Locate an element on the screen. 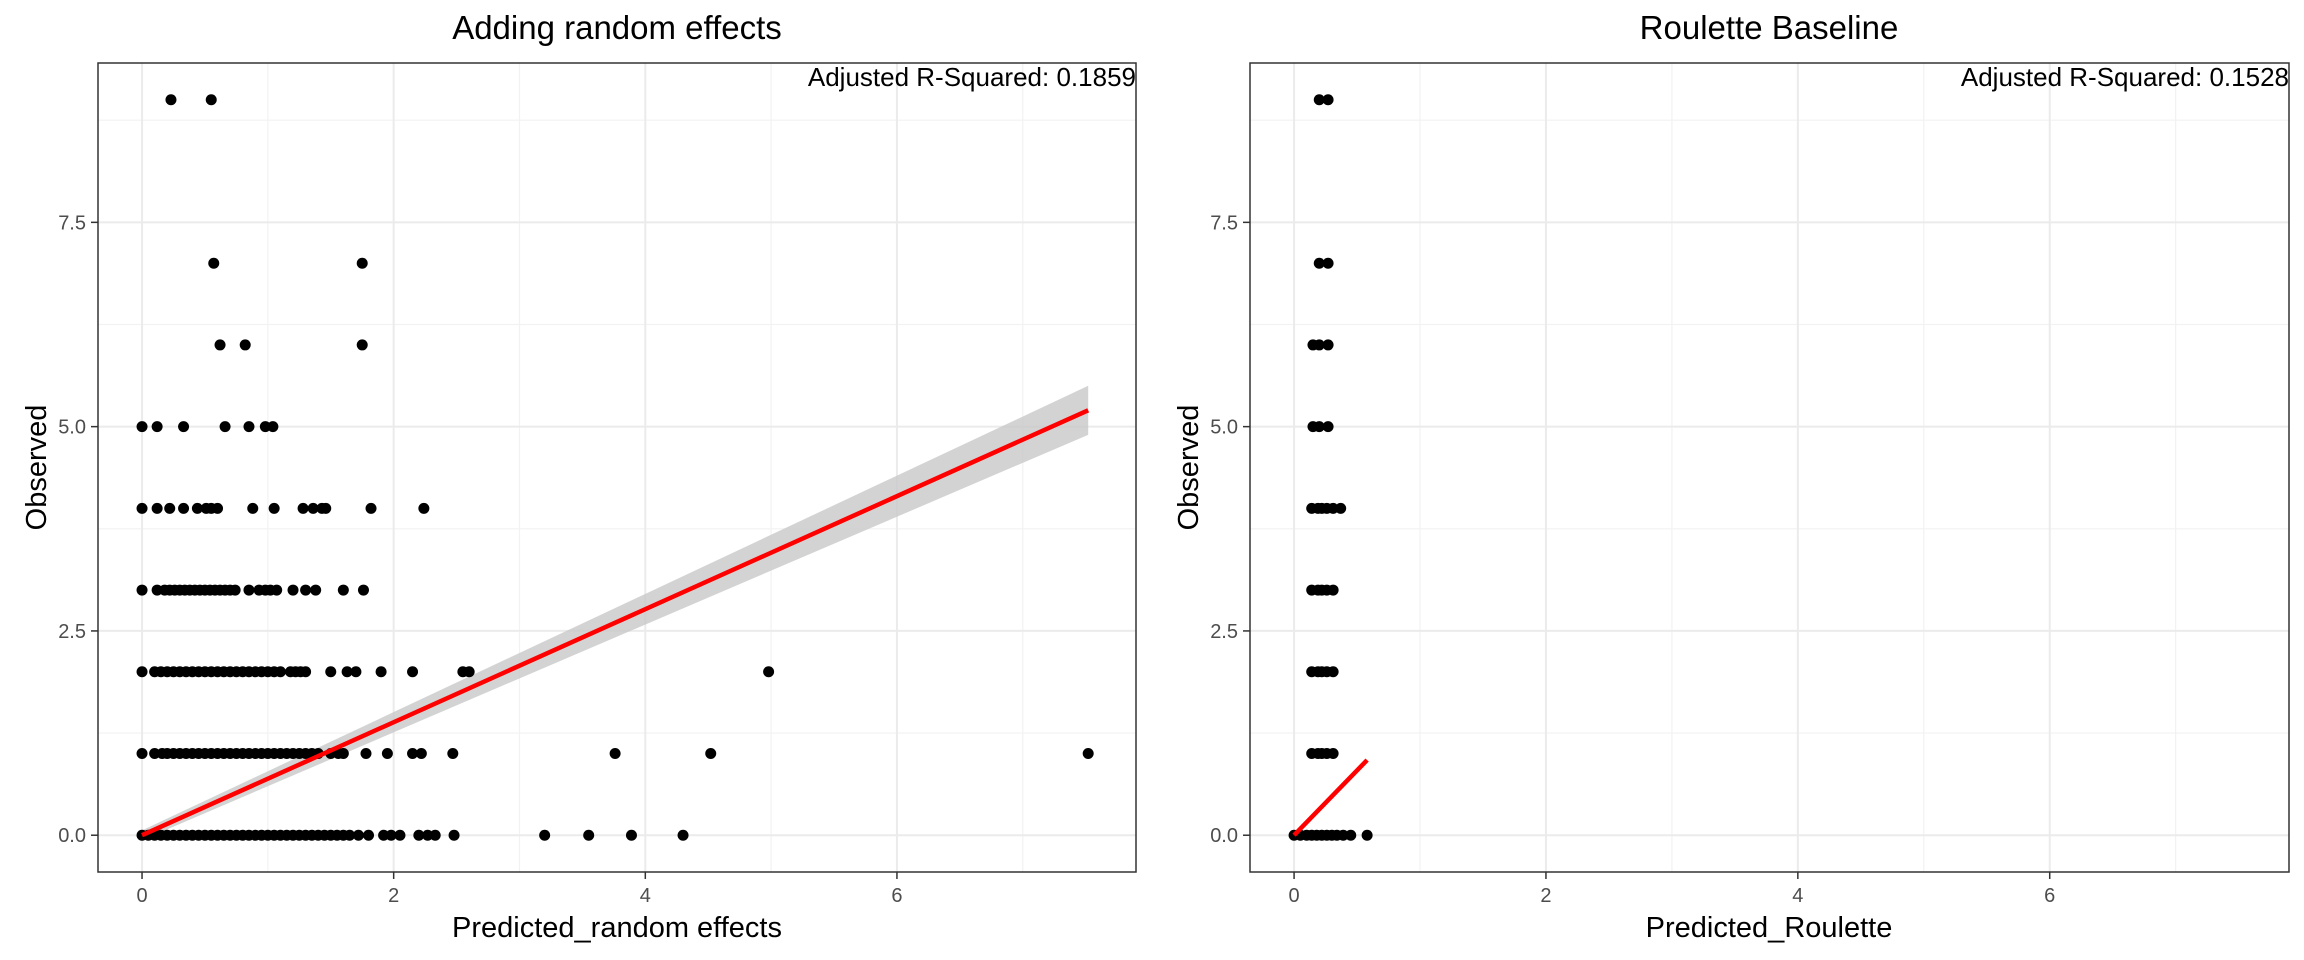  x-tick-label: 2 is located at coordinates (393, 896).